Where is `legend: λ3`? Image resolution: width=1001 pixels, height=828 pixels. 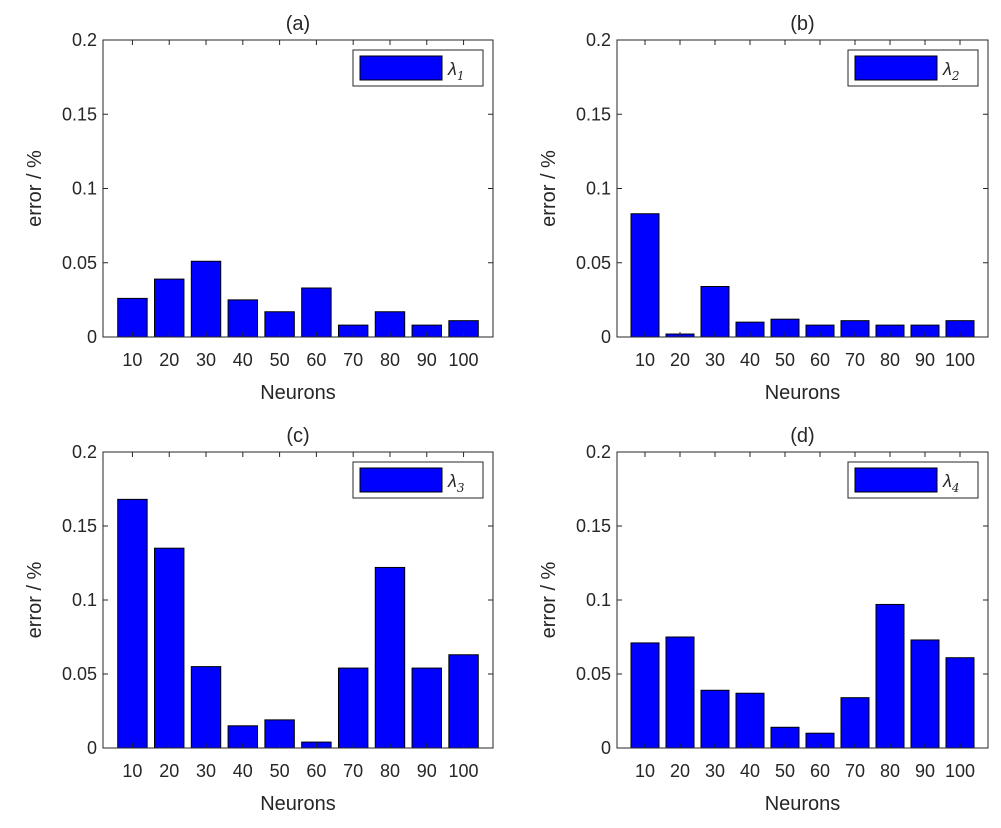
legend: λ3 is located at coordinates (418, 480).